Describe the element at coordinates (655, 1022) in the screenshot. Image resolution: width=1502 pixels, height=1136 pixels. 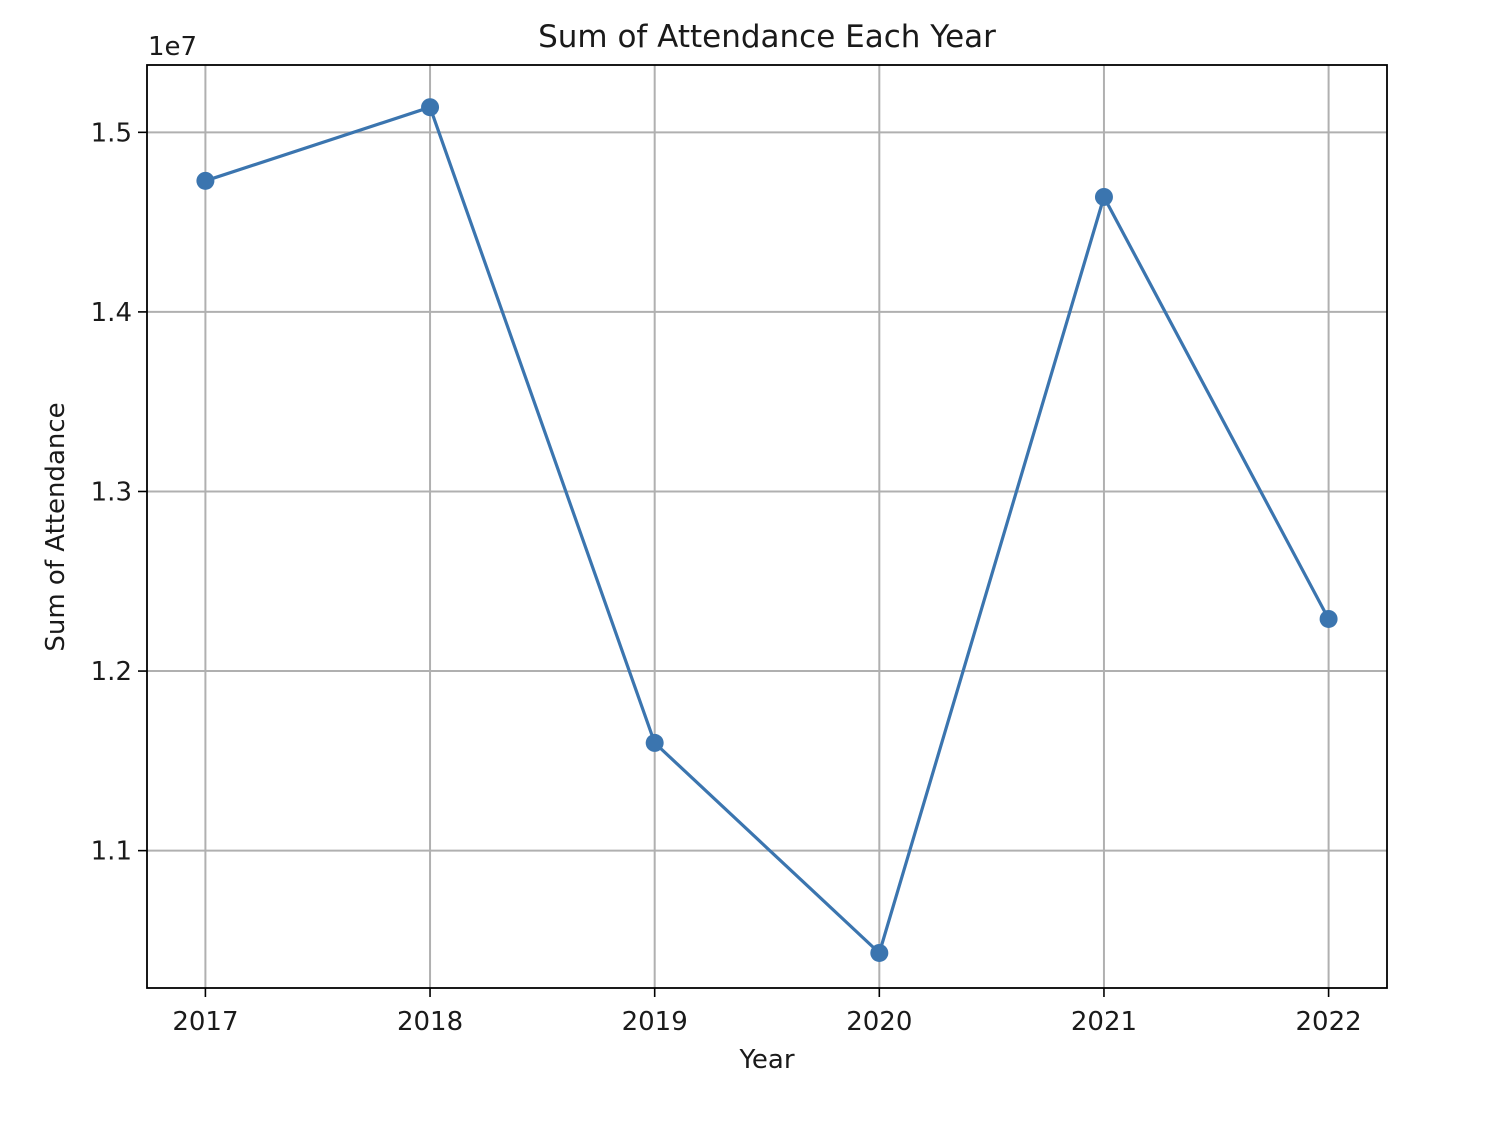
I see `x-tick-label: 2019` at that location.